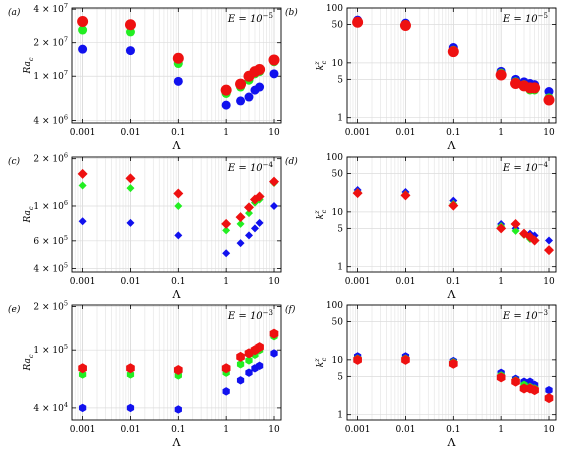 The width and height of the screenshot is (571, 456). I want to click on y-tick-label: 1 × 10⁵, so click(50, 349).